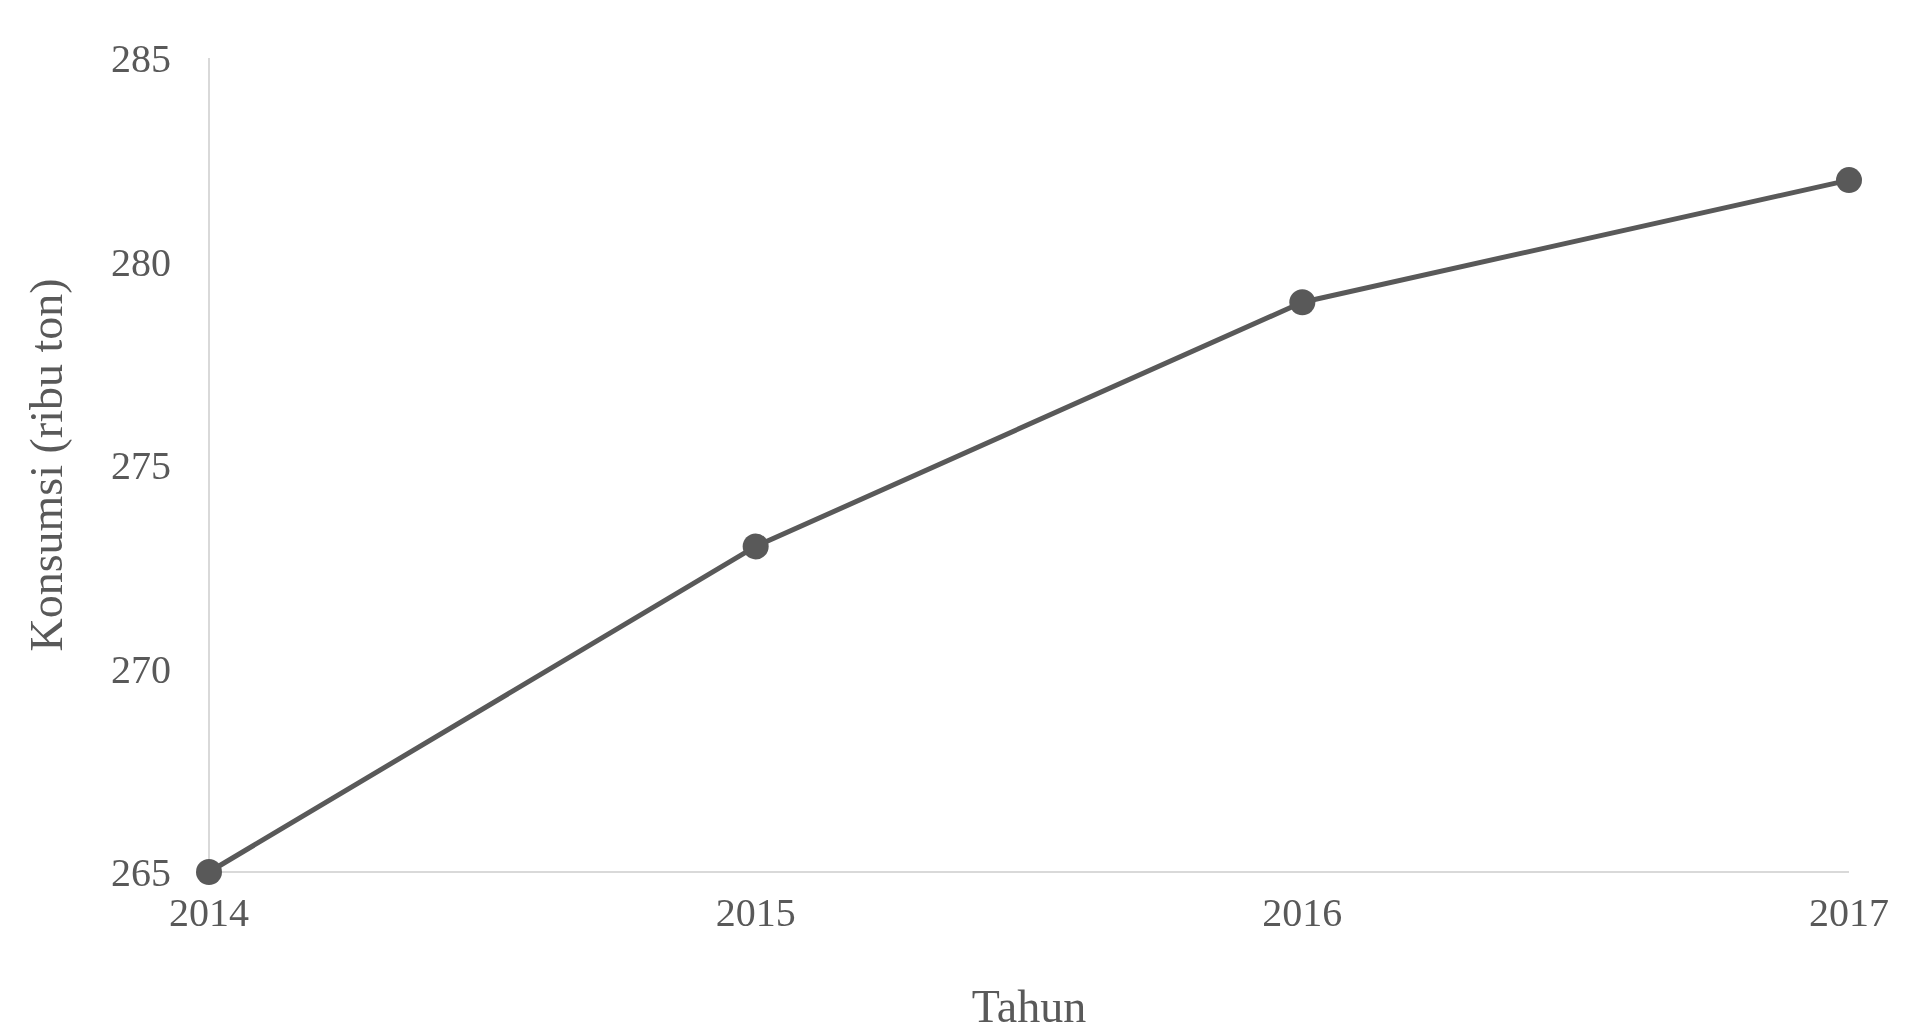 Image resolution: width=1907 pixels, height=1033 pixels. What do you see at coordinates (141, 262) in the screenshot?
I see `y-tick-label: 280` at bounding box center [141, 262].